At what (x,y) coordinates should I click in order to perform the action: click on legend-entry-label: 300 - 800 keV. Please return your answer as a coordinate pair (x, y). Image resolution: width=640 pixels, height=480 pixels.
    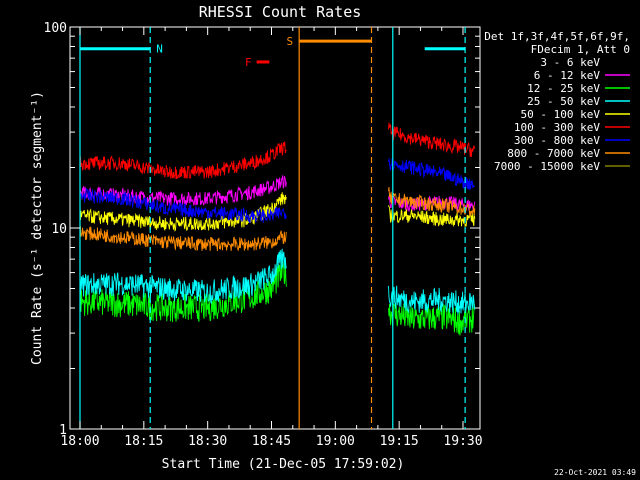
    Looking at the image, I should click on (557, 140).